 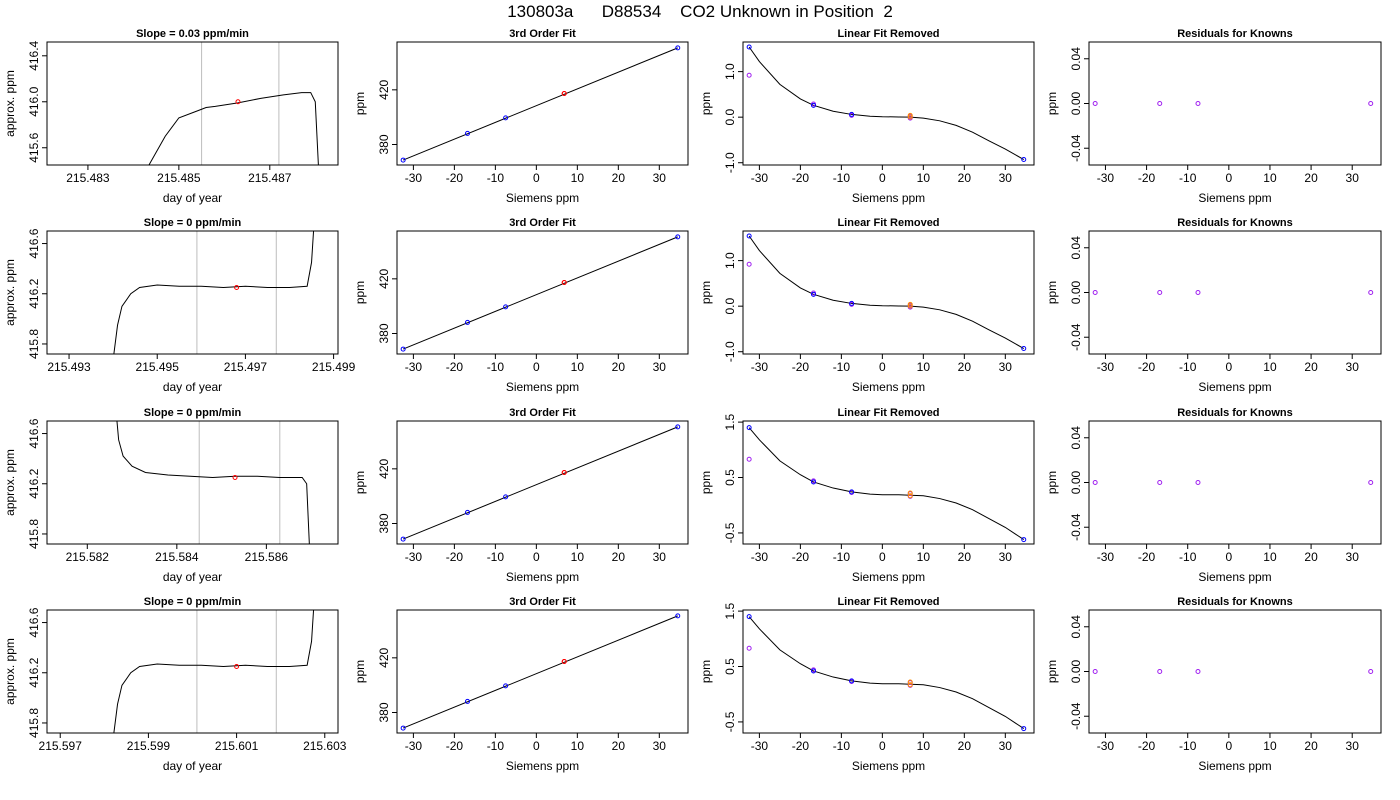 I want to click on chart-title: Slope = 0.03 ppm/min, so click(x=192, y=34).